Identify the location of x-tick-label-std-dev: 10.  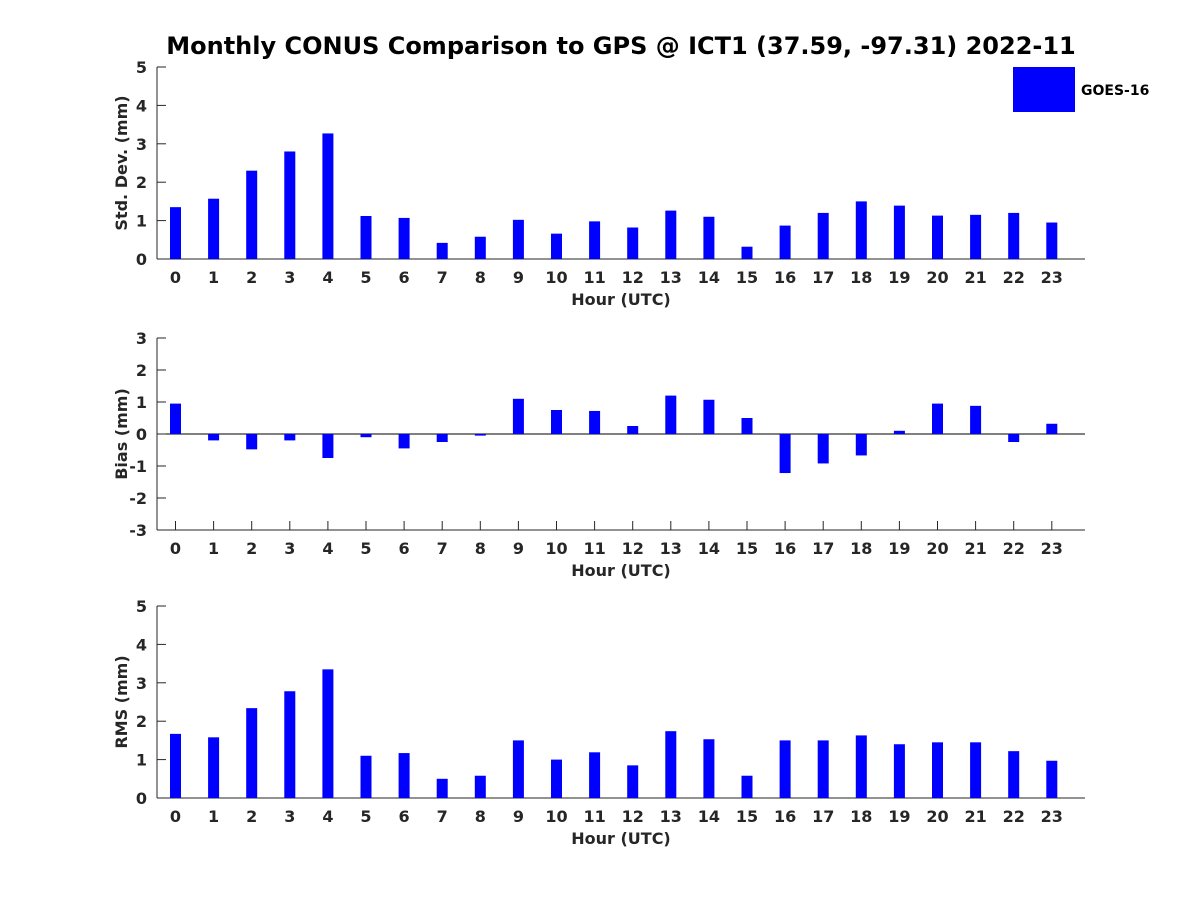
(556, 277).